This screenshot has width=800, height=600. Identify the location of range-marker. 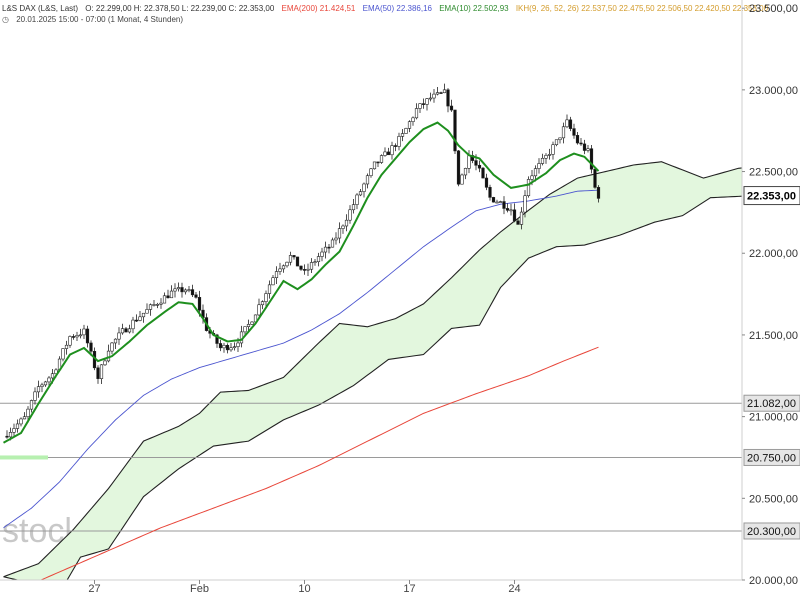
(24, 457).